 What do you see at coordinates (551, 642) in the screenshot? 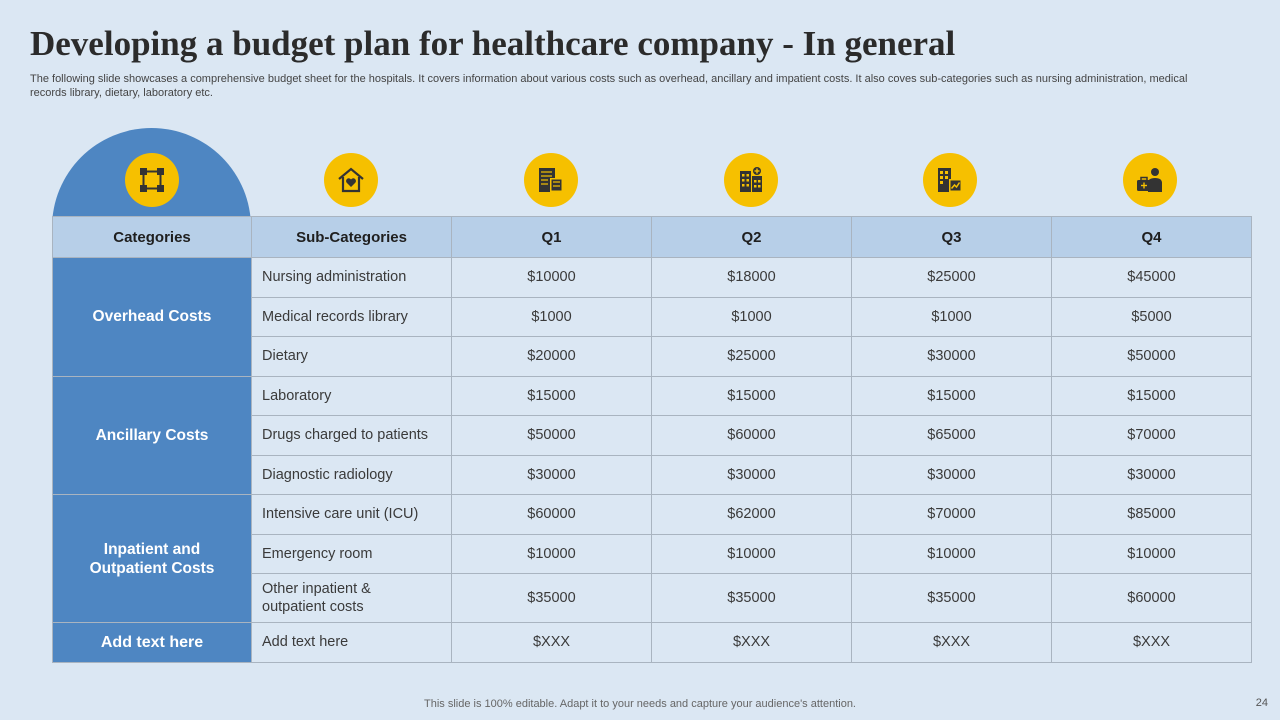
I see `q1-value: $XXX` at bounding box center [551, 642].